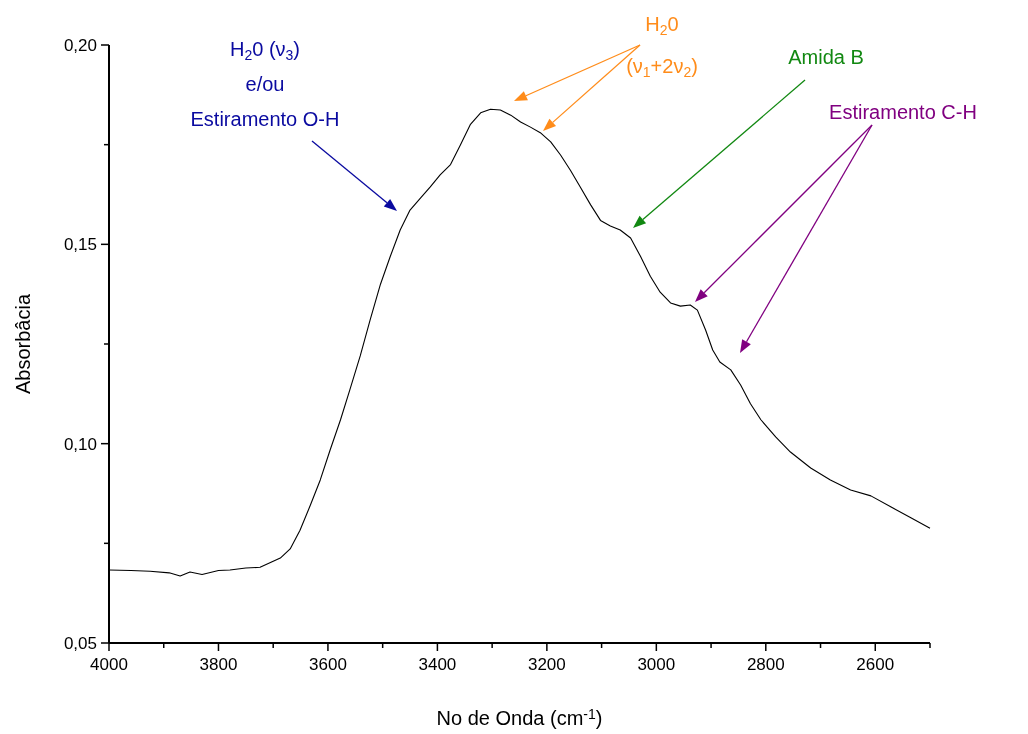  I want to click on y-tick-label: 0,20, so click(80, 45).